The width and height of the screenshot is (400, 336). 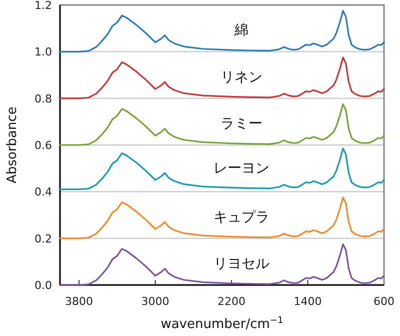 What do you see at coordinates (79, 301) in the screenshot?
I see `x-tick-label: 3800` at bounding box center [79, 301].